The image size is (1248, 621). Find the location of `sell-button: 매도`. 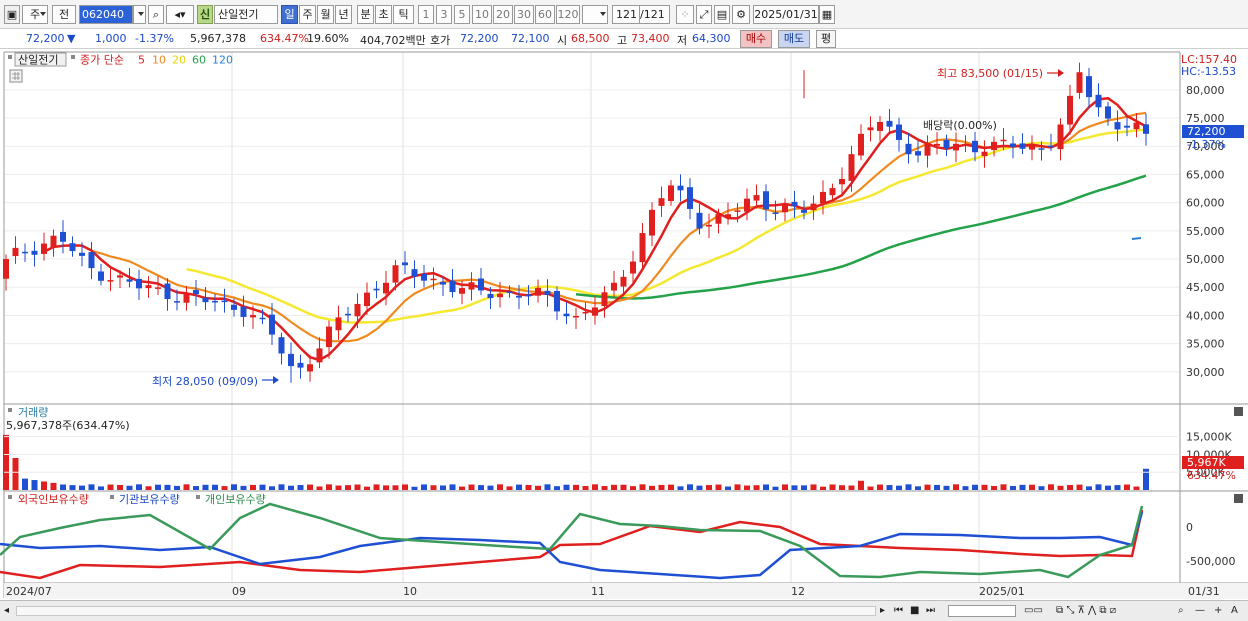

sell-button: 매도 is located at coordinates (794, 39).